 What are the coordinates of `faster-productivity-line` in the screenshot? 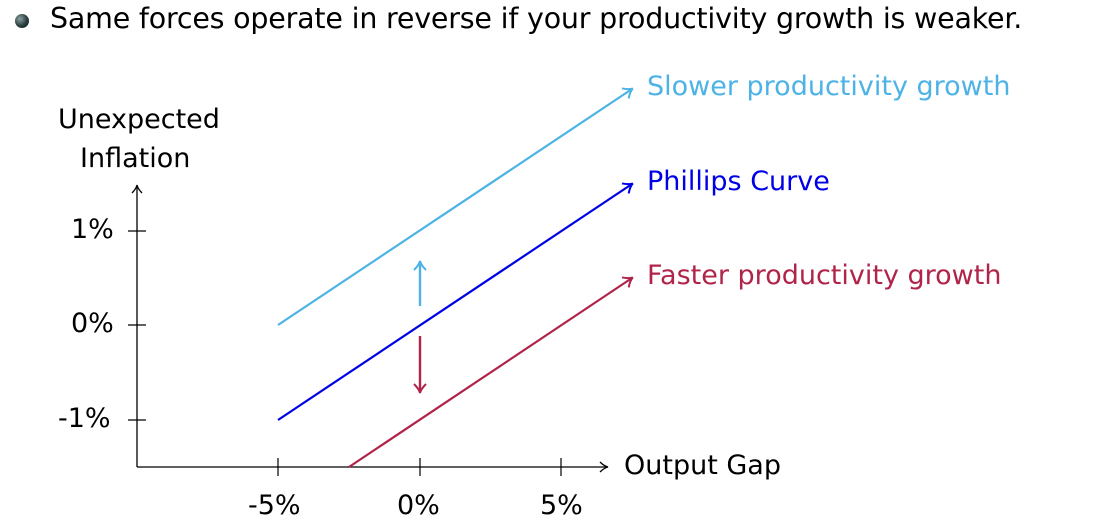 It's located at (491, 372).